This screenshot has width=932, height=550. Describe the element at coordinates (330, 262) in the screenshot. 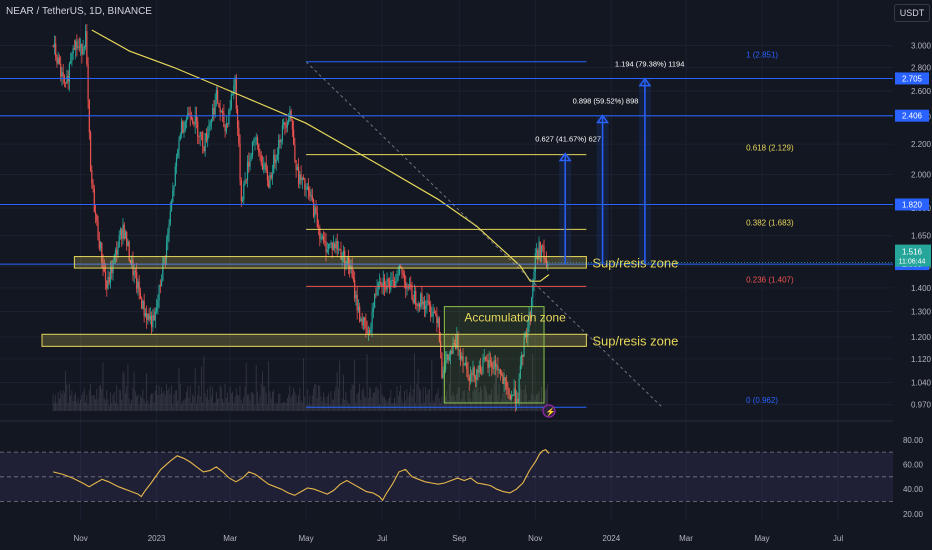

I see `sup-resis-zone` at that location.